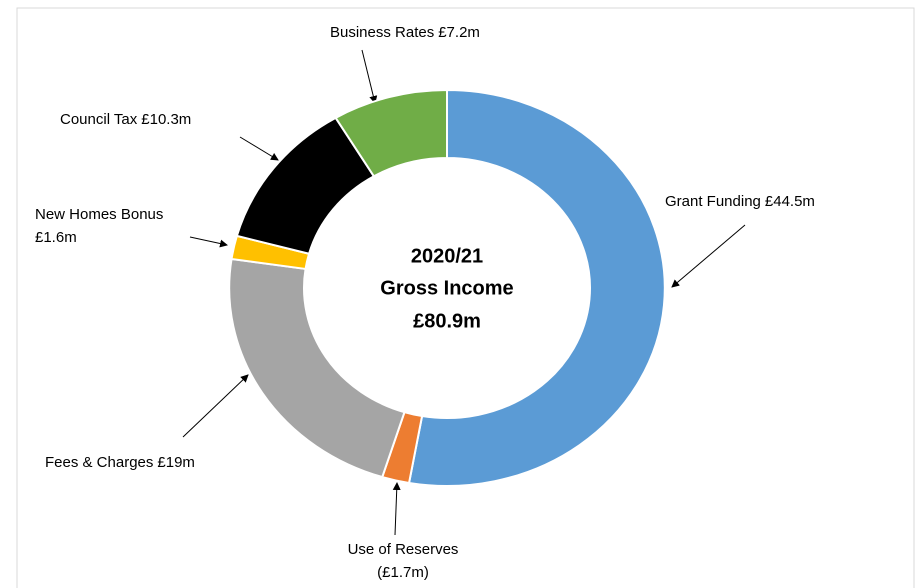 This screenshot has width=915, height=588. I want to click on slice-label: Grant Funding £44.5m, so click(740, 201).